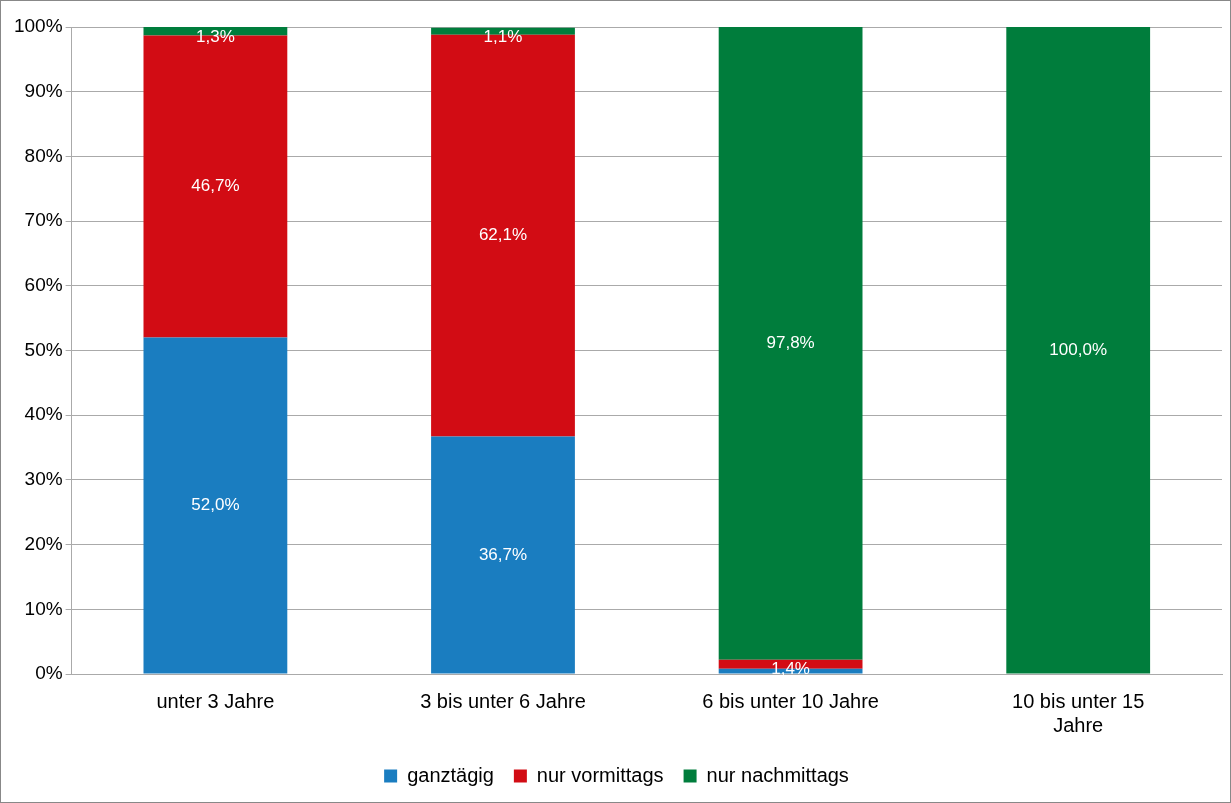  What do you see at coordinates (43, 285) in the screenshot?
I see `y-tick-label: 60%` at bounding box center [43, 285].